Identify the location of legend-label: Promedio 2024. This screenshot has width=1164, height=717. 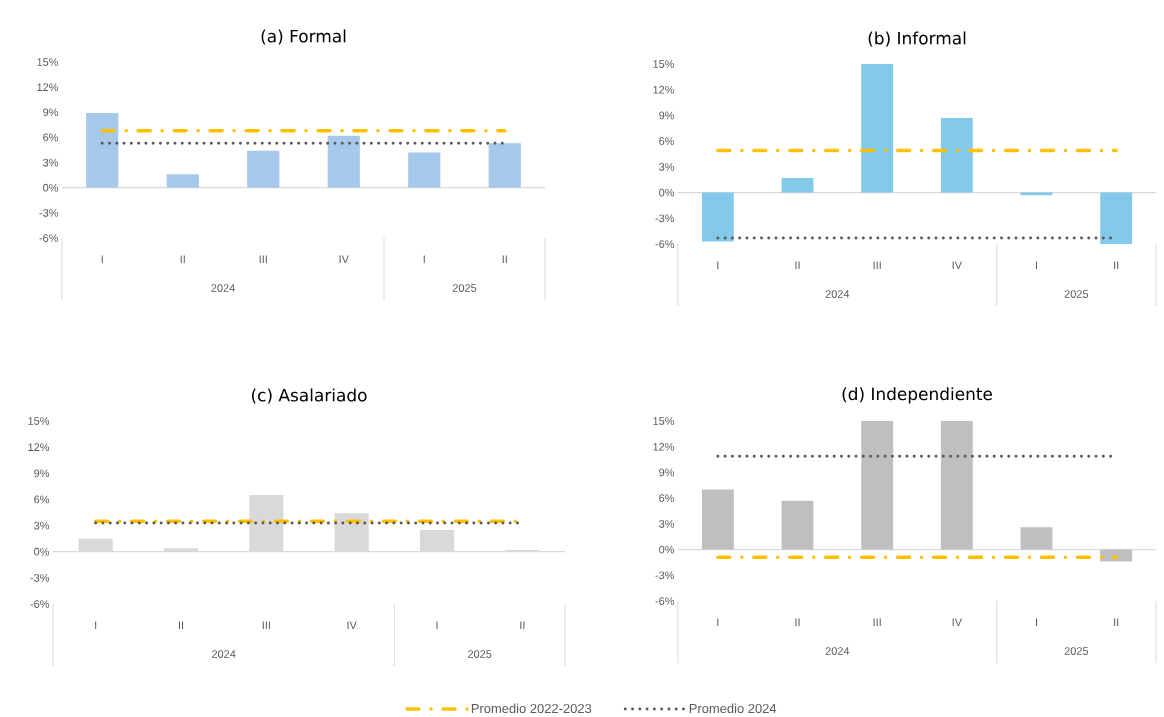
(733, 708).